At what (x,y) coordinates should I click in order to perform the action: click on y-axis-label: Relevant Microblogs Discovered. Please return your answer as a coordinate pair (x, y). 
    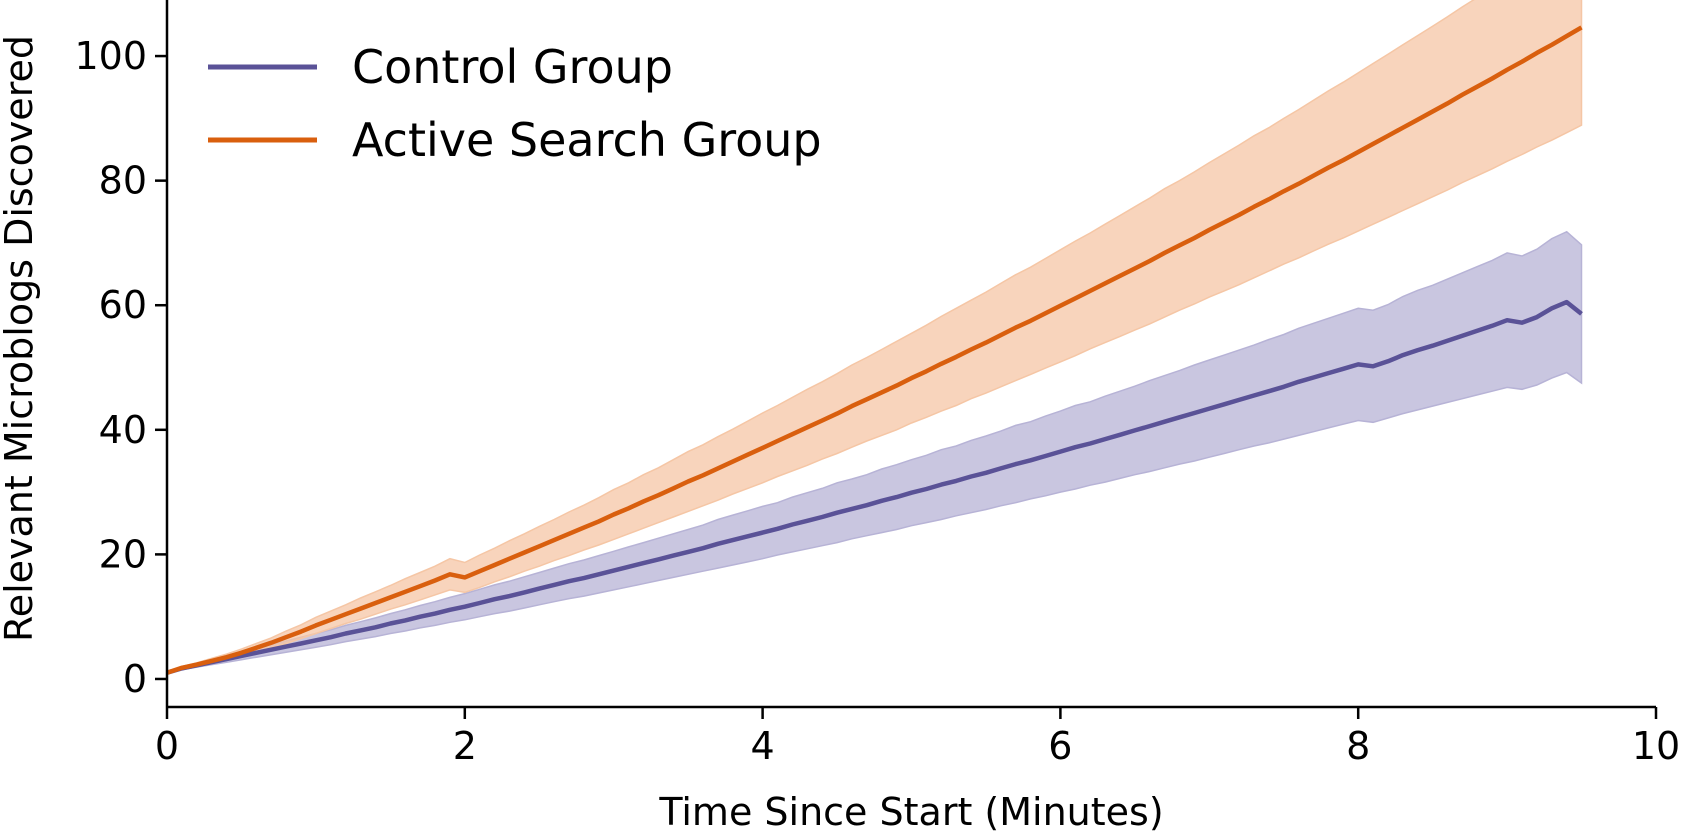
    Looking at the image, I should click on (20, 338).